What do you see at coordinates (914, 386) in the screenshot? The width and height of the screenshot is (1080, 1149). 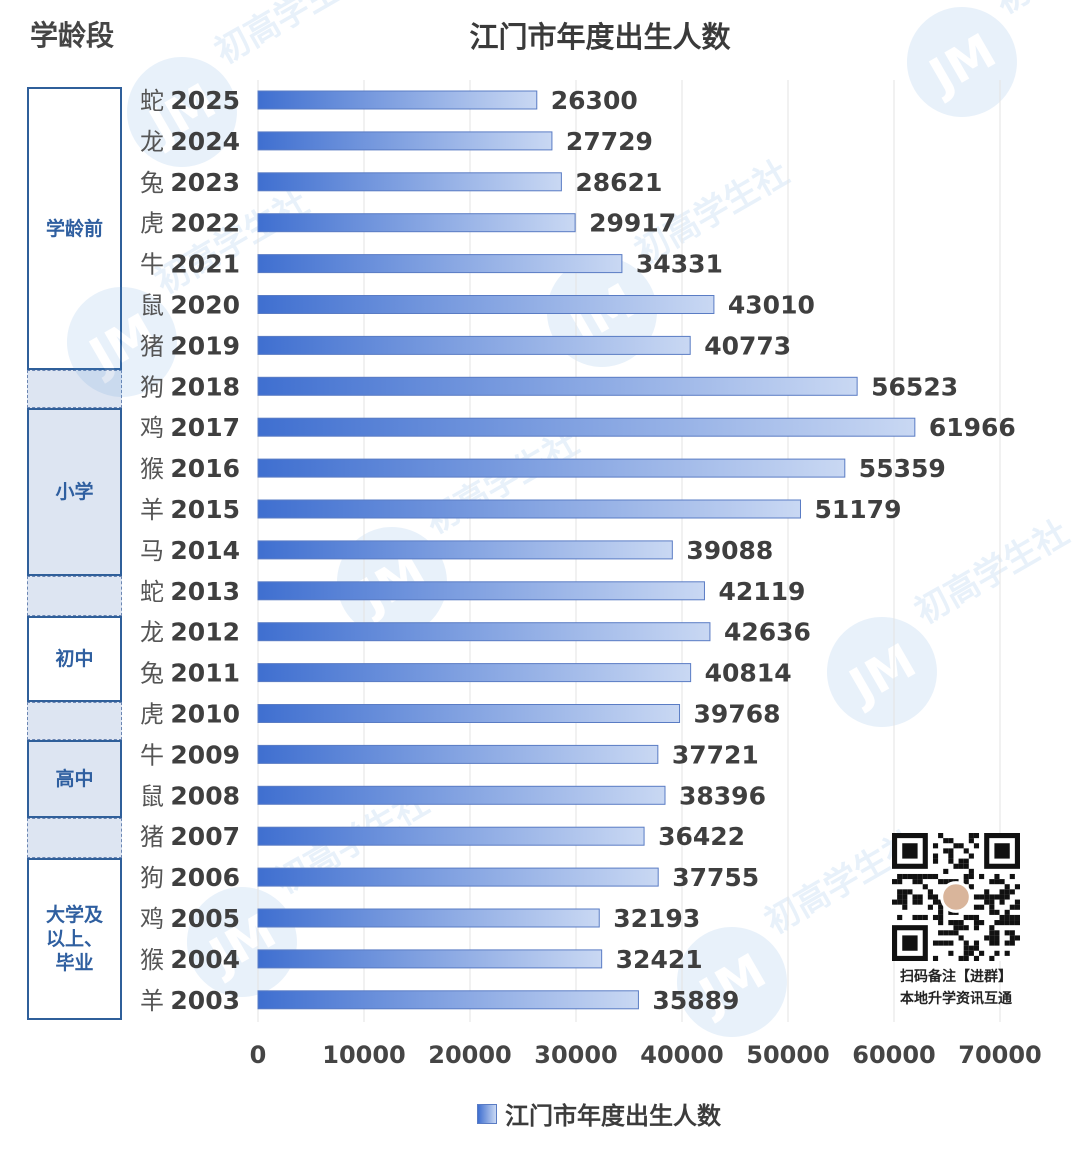 I see `bar-value-label: 56523` at bounding box center [914, 386].